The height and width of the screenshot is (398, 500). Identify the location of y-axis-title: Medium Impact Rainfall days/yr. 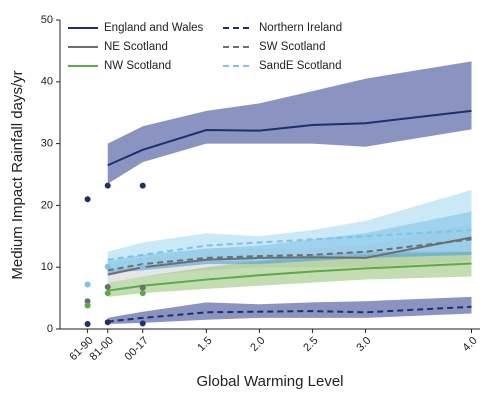
(17, 174).